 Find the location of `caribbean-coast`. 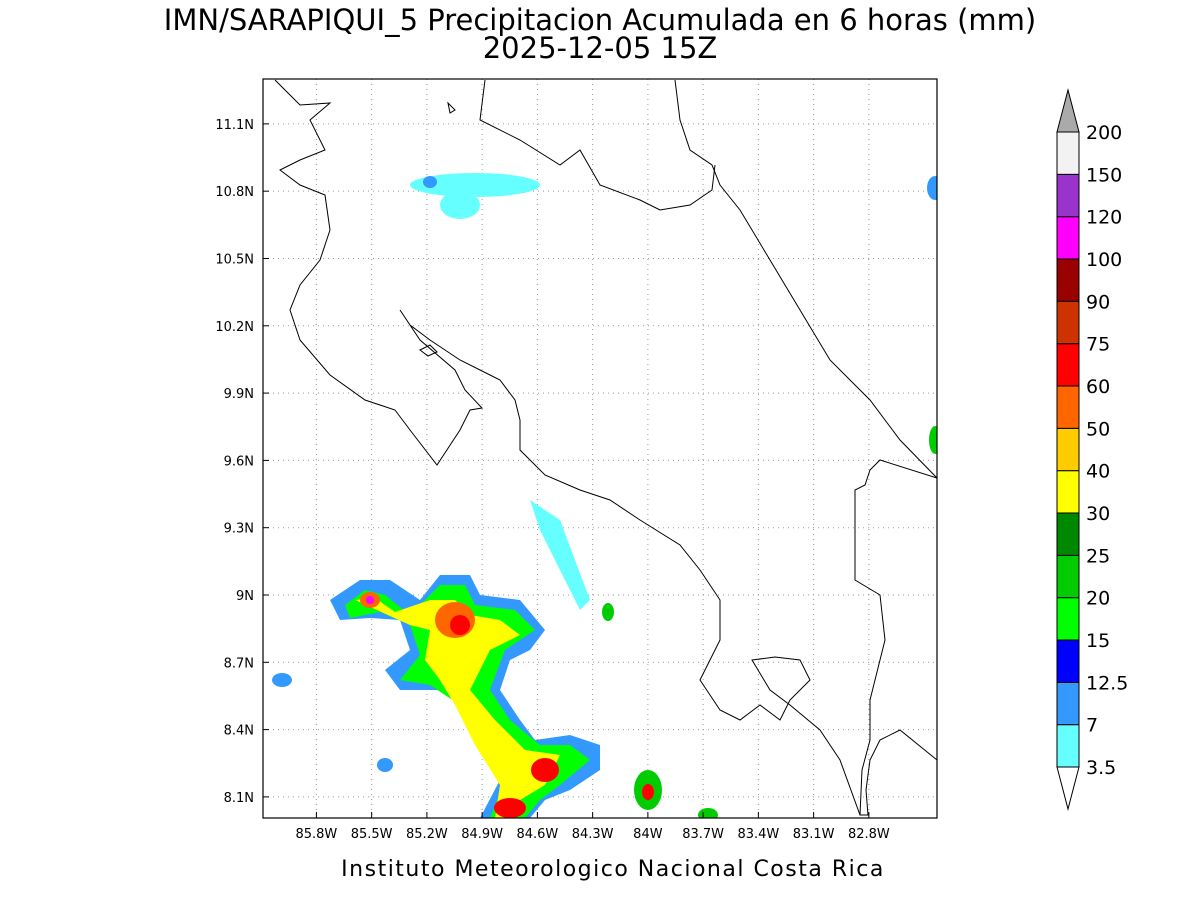

caribbean-coast is located at coordinates (805, 279).